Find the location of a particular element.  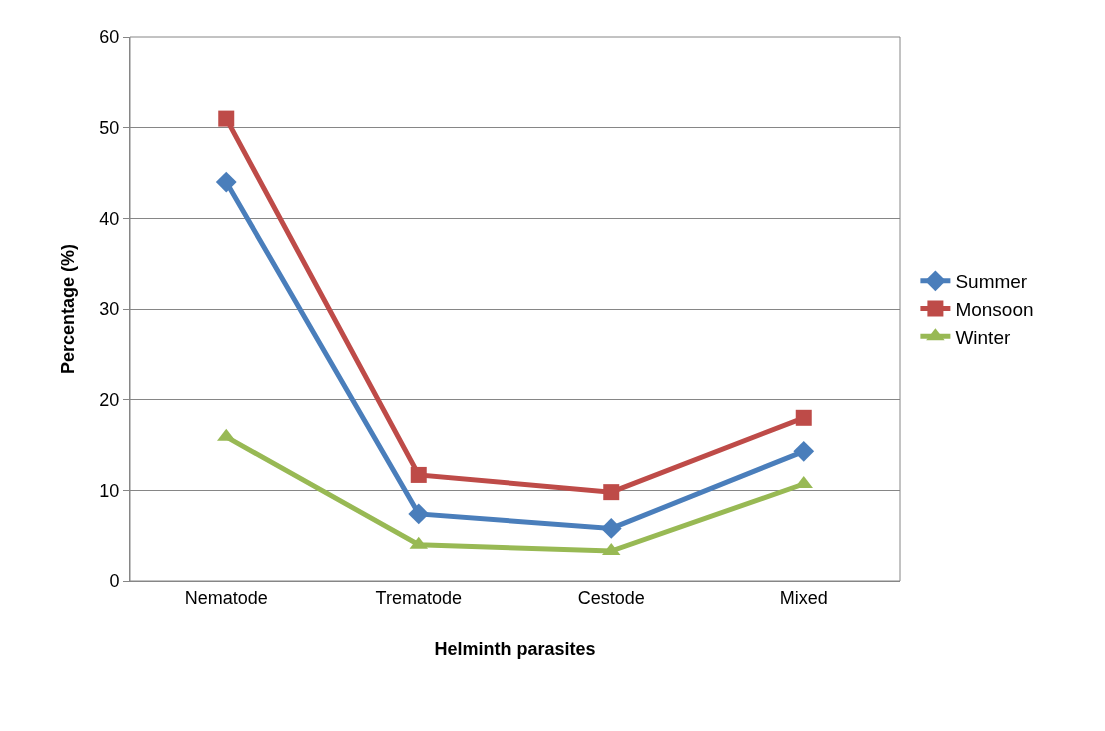

y-tick-label: 30 is located at coordinates (109, 309).